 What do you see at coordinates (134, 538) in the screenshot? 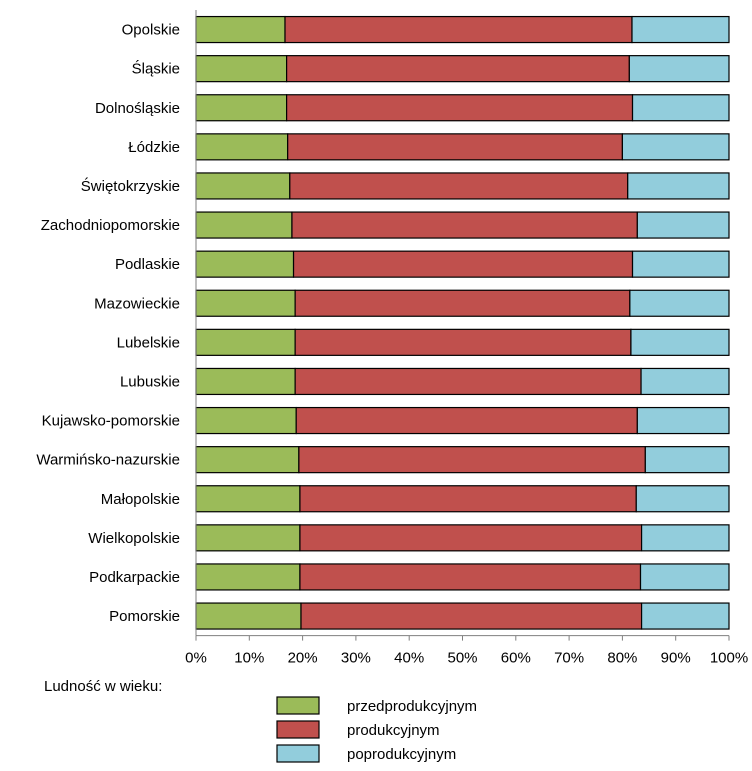
I see `category-label: Wielkopolskie` at bounding box center [134, 538].